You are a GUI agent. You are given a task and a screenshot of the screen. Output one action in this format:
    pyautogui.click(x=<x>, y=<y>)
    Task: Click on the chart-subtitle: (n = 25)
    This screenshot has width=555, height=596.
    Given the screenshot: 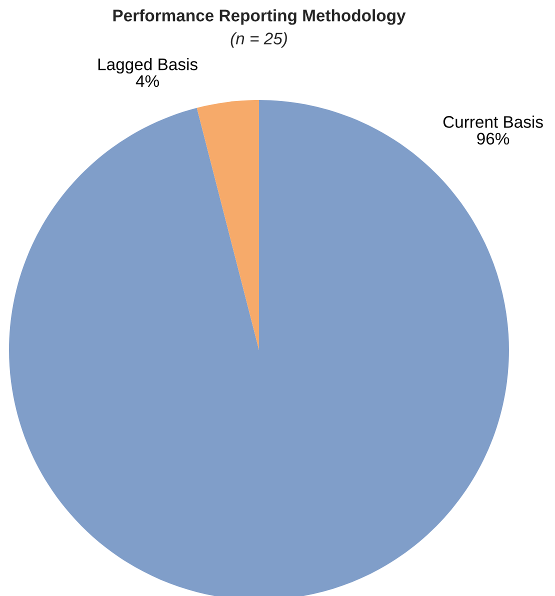 What is the action you would take?
    pyautogui.click(x=258, y=40)
    